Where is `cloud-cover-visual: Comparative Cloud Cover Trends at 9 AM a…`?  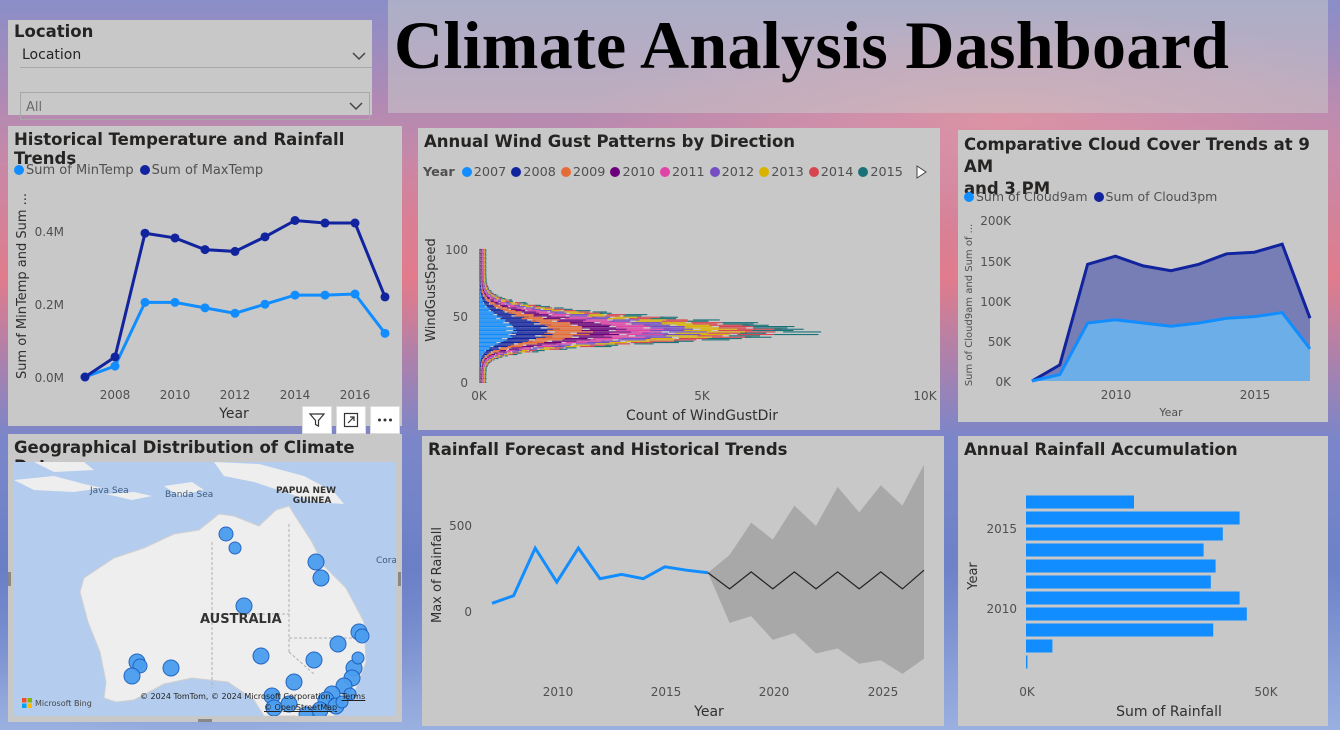 cloud-cover-visual: Comparative Cloud Cover Trends at 9 AM a… is located at coordinates (1143, 276).